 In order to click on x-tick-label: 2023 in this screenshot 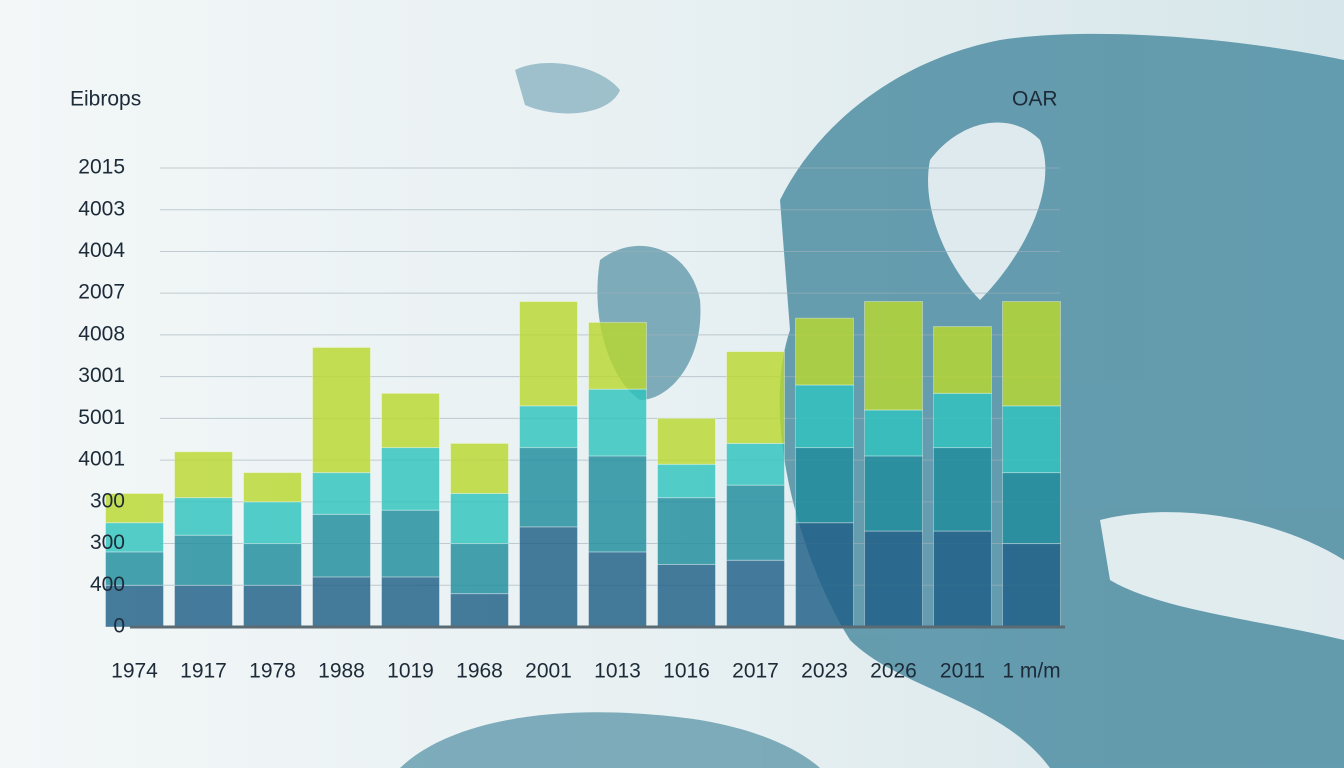, I will do `click(824, 671)`.